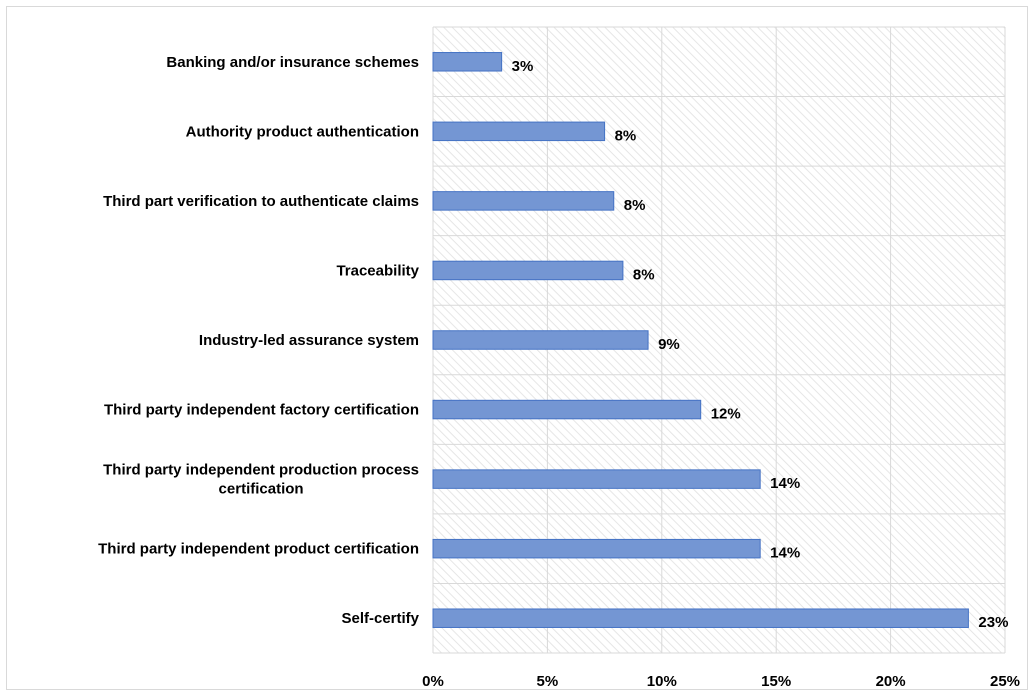 The height and width of the screenshot is (693, 1036). What do you see at coordinates (548, 681) in the screenshot?
I see `x-tick-label-1: 5%` at bounding box center [548, 681].